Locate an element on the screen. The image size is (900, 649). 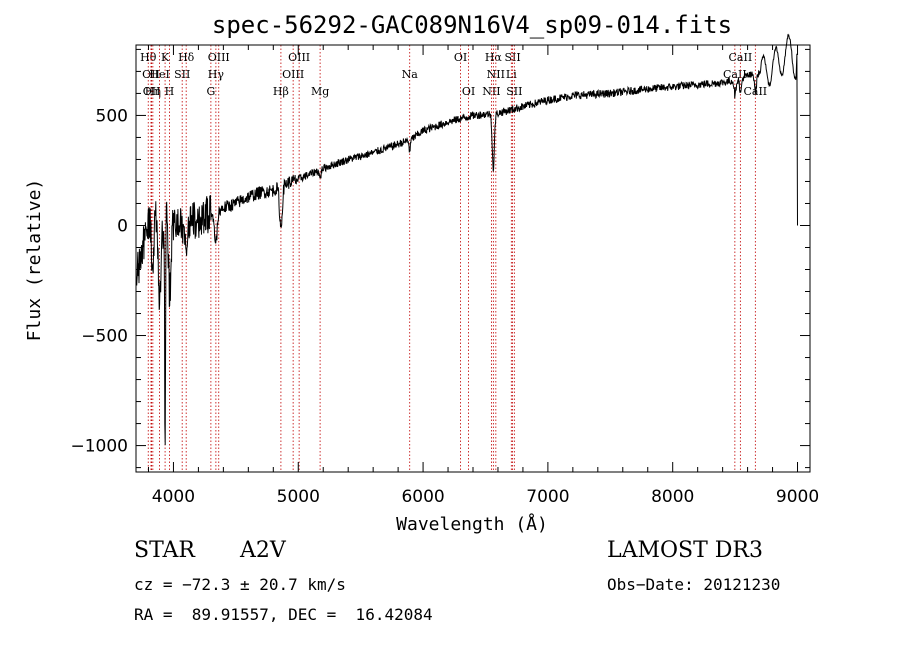
y-axis-label: Flux (relative) is located at coordinates (34, 260).